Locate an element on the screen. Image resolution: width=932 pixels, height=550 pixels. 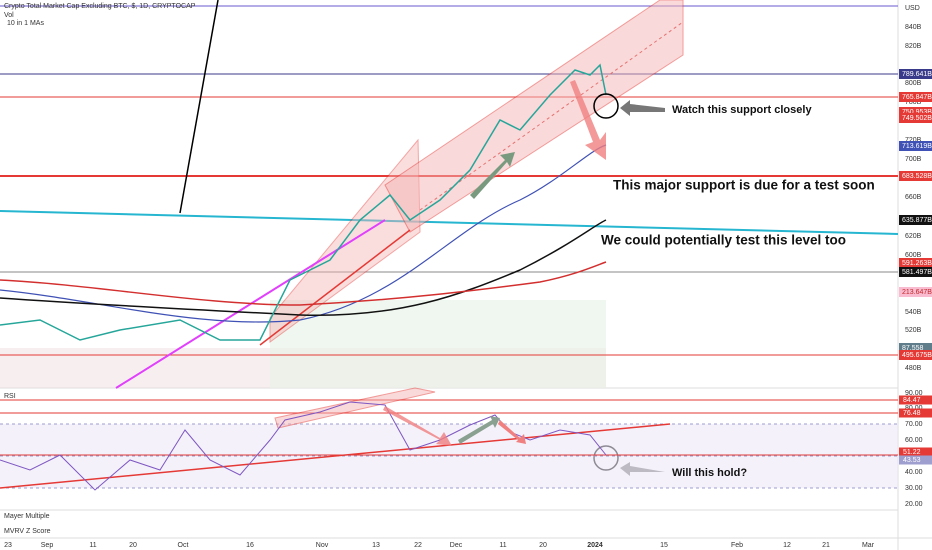
price-tag-label: 713.619B is located at coordinates (917, 146).